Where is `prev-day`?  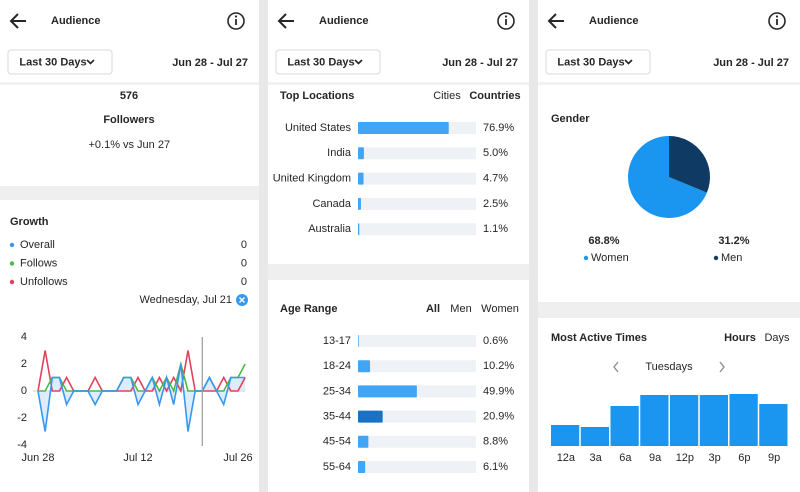 prev-day is located at coordinates (616, 367).